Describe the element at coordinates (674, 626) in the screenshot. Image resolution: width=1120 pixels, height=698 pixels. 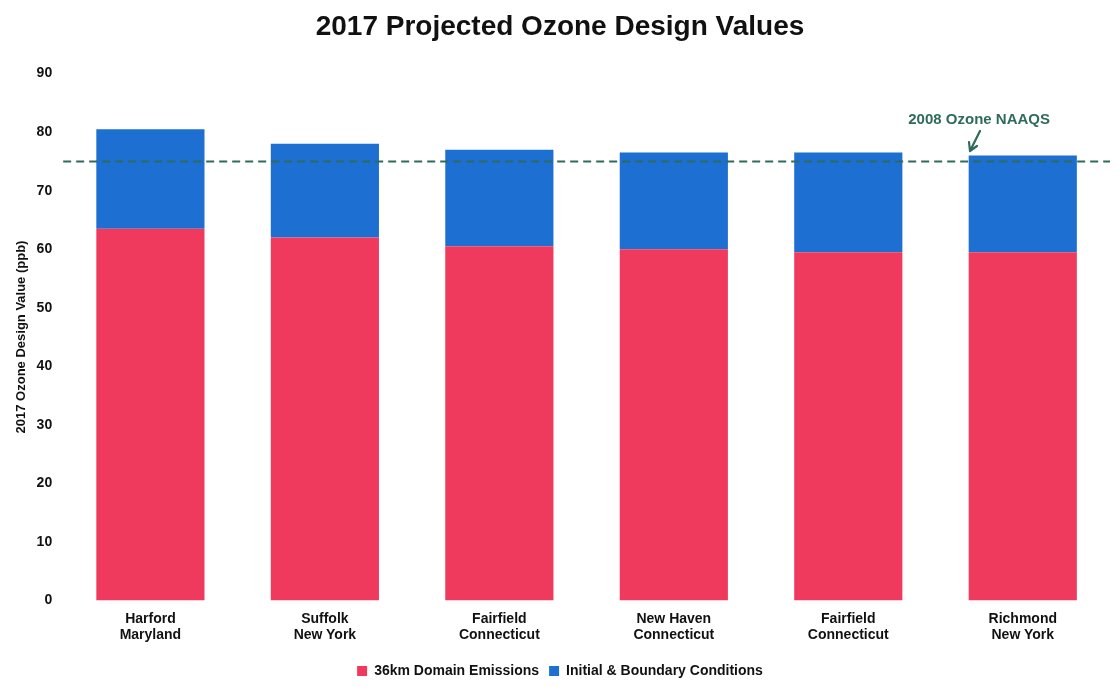
I see `x-tick-label: New Haven Connecticut` at that location.